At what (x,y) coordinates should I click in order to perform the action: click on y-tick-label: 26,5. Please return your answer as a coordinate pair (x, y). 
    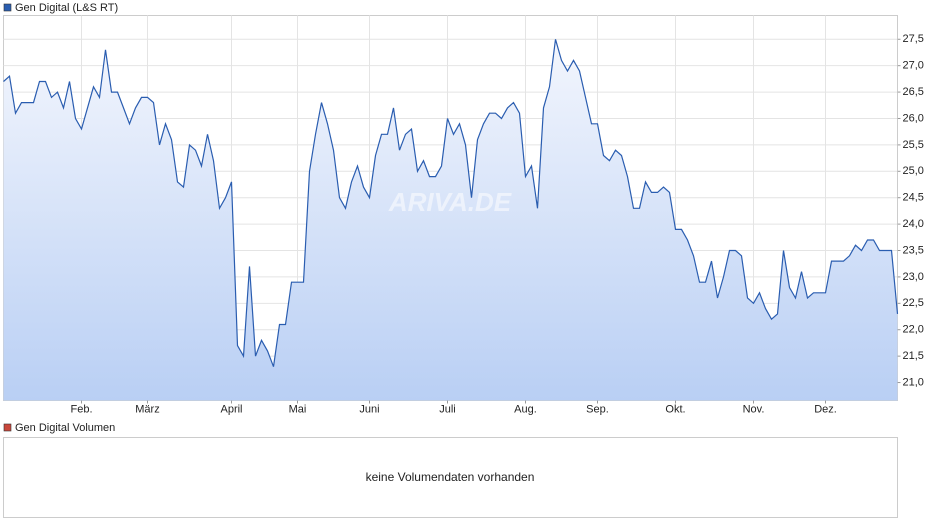
    Looking at the image, I should click on (913, 92).